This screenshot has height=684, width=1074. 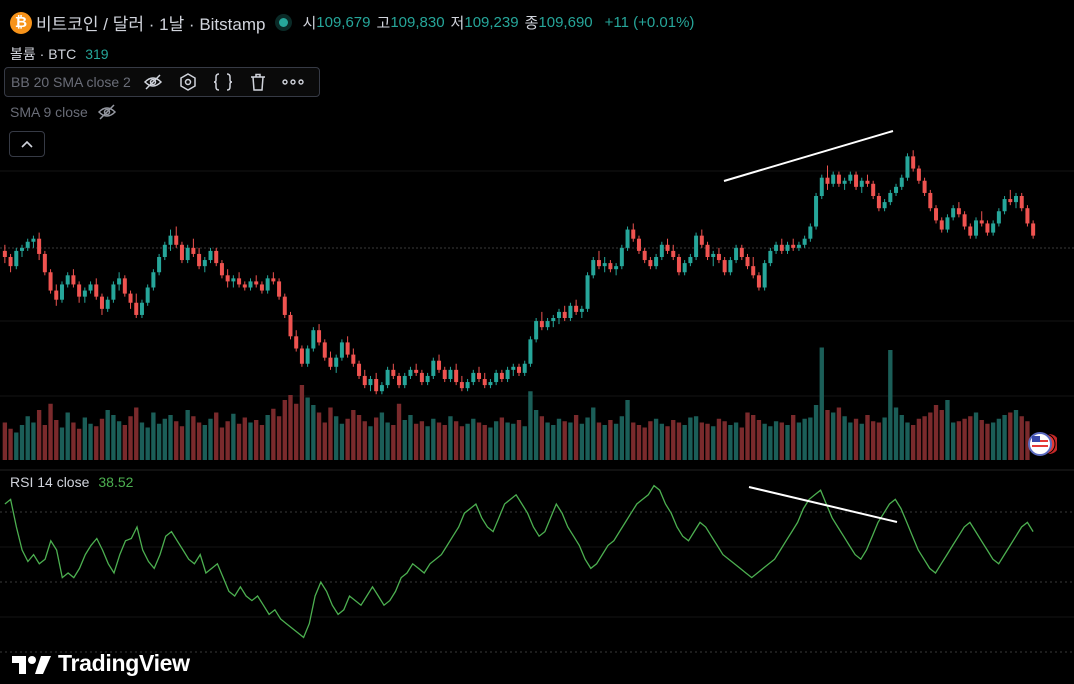 I want to click on bb-indicator-legend: BB 20 SMA close 2, so click(x=162, y=82).